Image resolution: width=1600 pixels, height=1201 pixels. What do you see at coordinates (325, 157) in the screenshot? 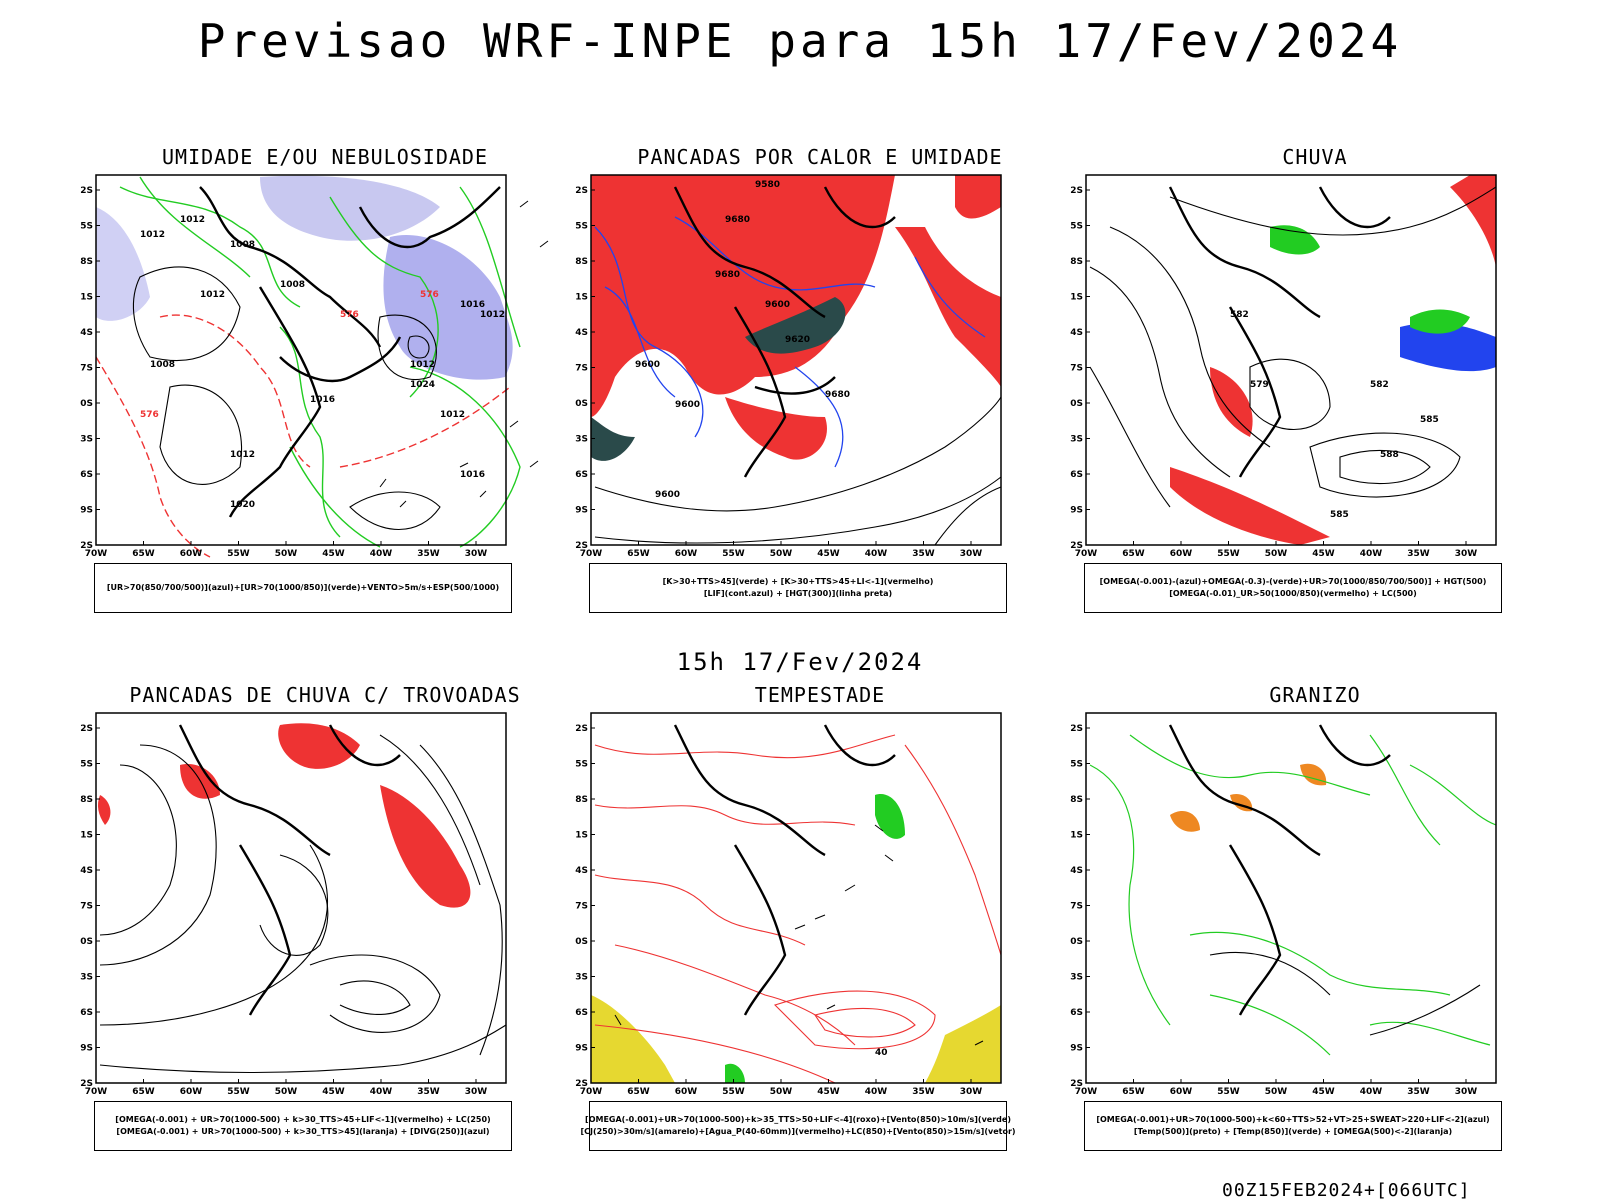
I see `panel-title: UMIDADE E/OU NEBULOSIDADE` at bounding box center [325, 157].